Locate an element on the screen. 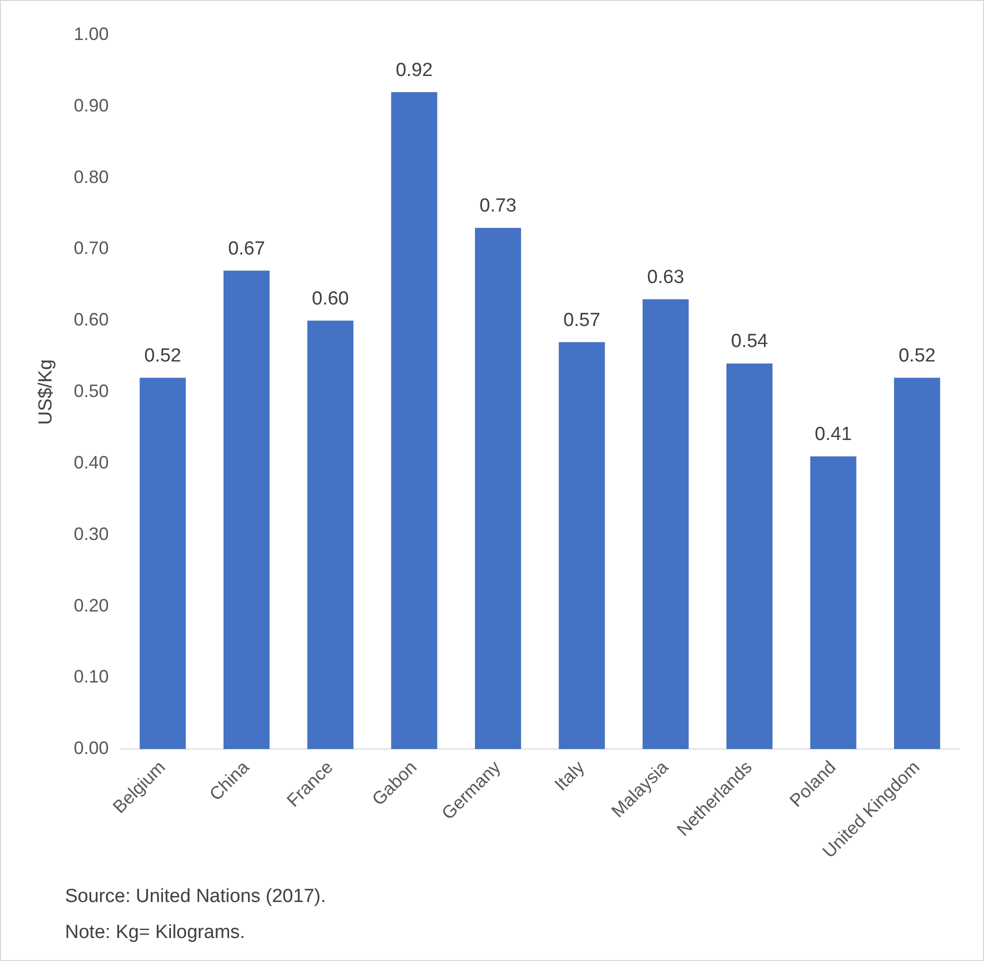 The image size is (984, 961). y-tick-label: 0.70 is located at coordinates (91, 248).